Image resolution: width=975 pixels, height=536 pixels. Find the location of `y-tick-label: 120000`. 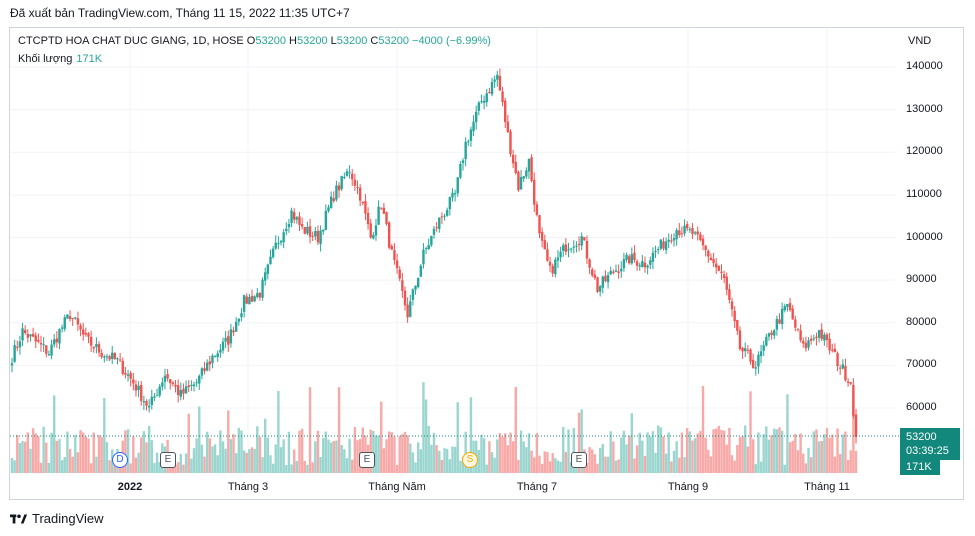

y-tick-label: 120000 is located at coordinates (924, 151).